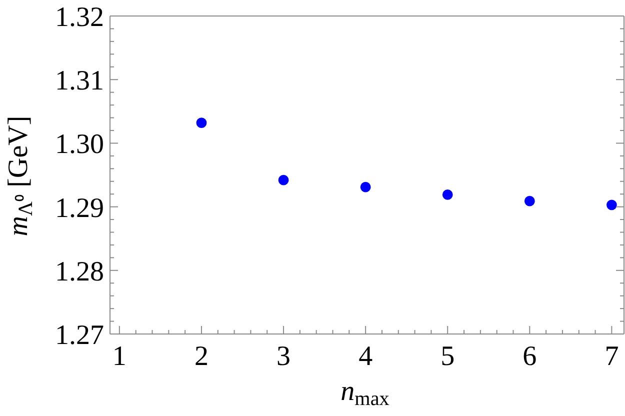  I want to click on y-tick-label: 1.30, so click(79, 144).